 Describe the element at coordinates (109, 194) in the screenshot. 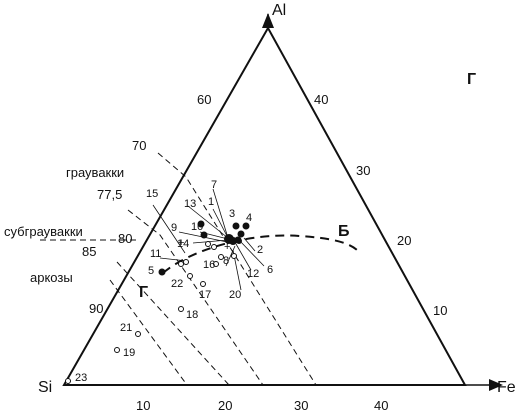

I see `tick-left-77-5: 77,5` at that location.